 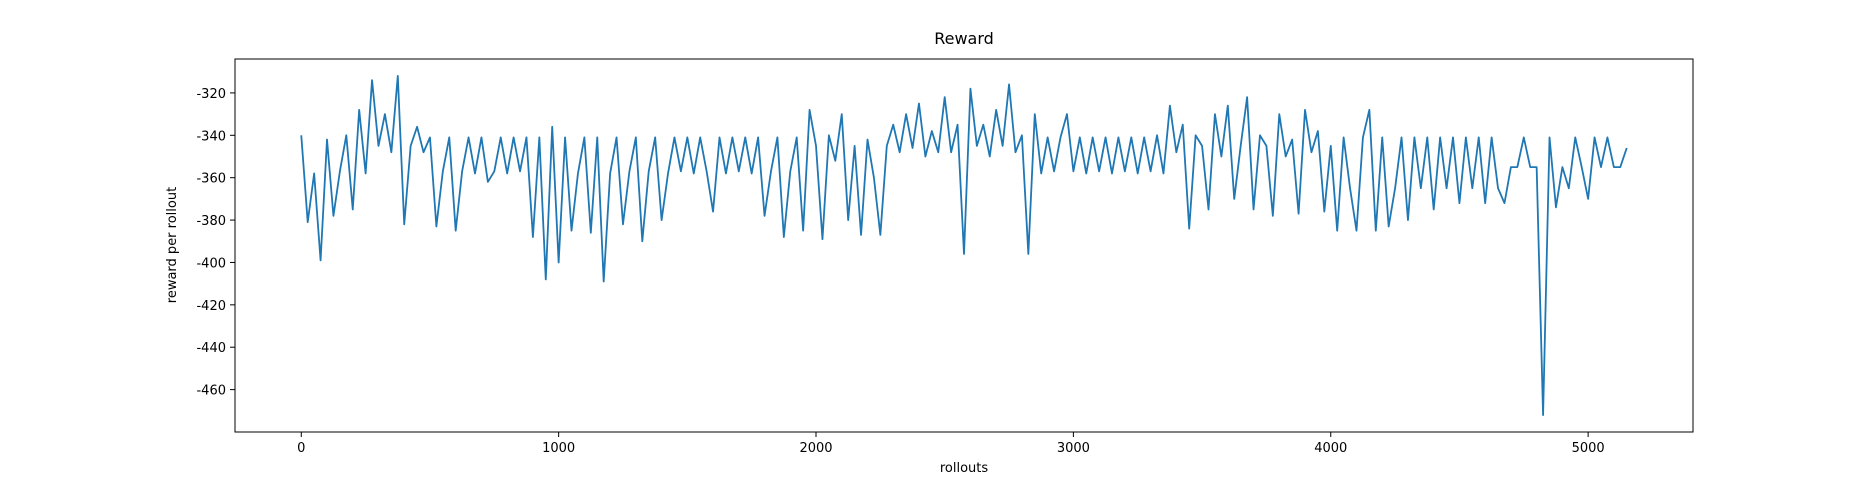 What do you see at coordinates (211, 391) in the screenshot?
I see `y-tick-label: -460` at bounding box center [211, 391].